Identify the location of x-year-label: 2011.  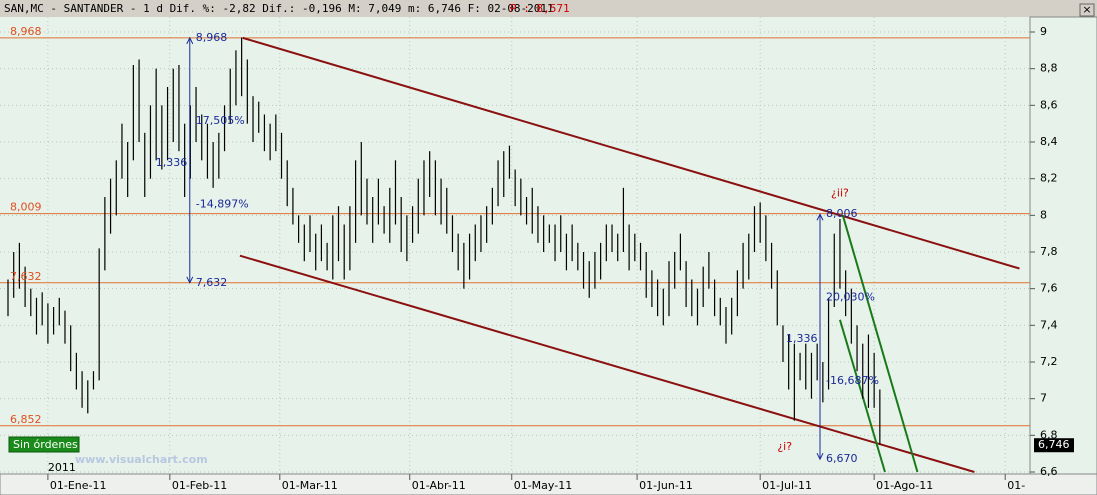
(62, 467).